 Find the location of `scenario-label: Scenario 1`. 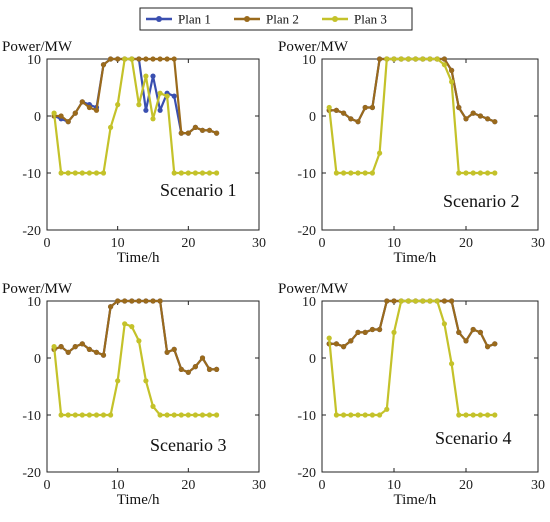

scenario-label: Scenario 1 is located at coordinates (198, 190).